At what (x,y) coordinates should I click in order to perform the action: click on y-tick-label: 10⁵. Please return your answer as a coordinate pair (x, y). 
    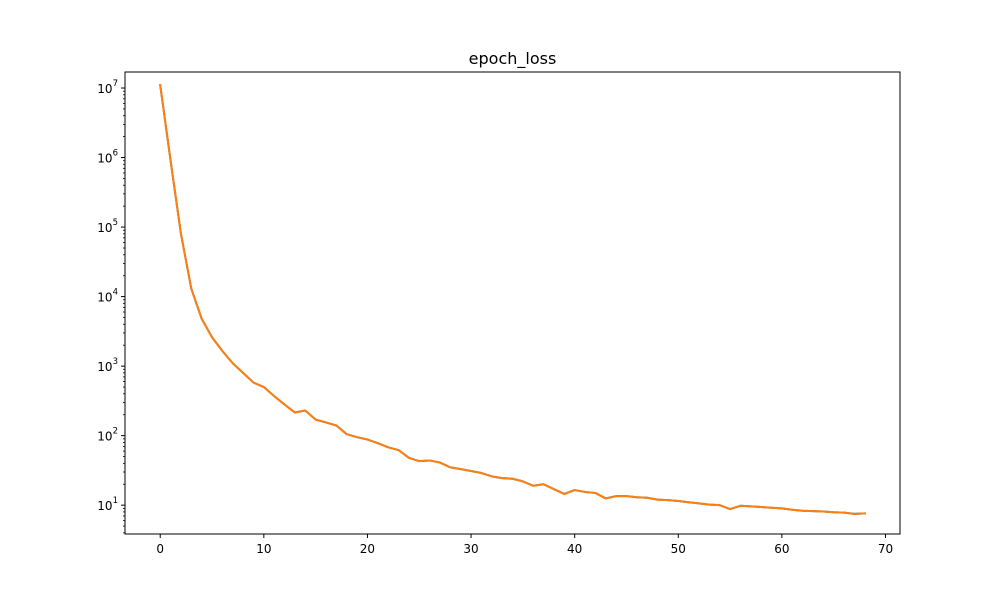
    Looking at the image, I should click on (107, 226).